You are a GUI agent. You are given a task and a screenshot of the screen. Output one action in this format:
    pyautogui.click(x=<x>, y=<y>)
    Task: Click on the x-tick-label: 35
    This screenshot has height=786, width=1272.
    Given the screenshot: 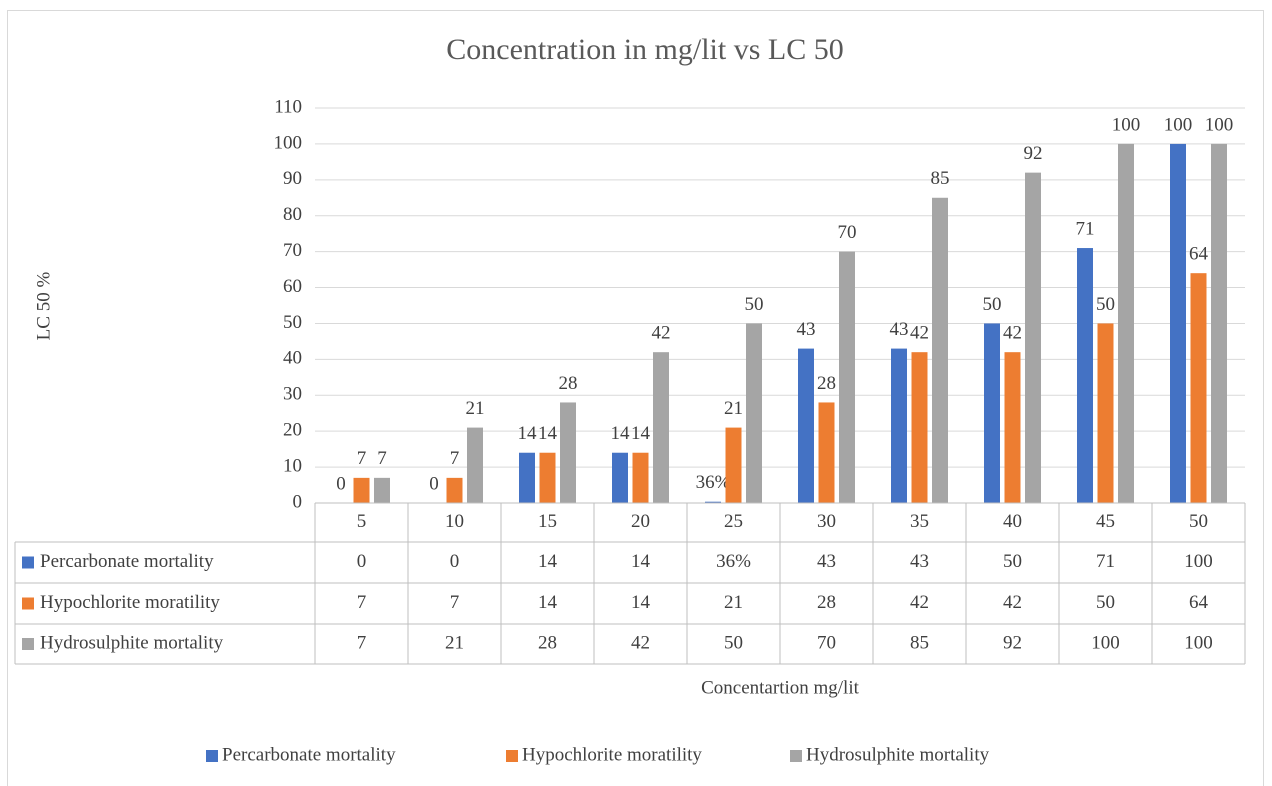 What is the action you would take?
    pyautogui.click(x=919, y=521)
    